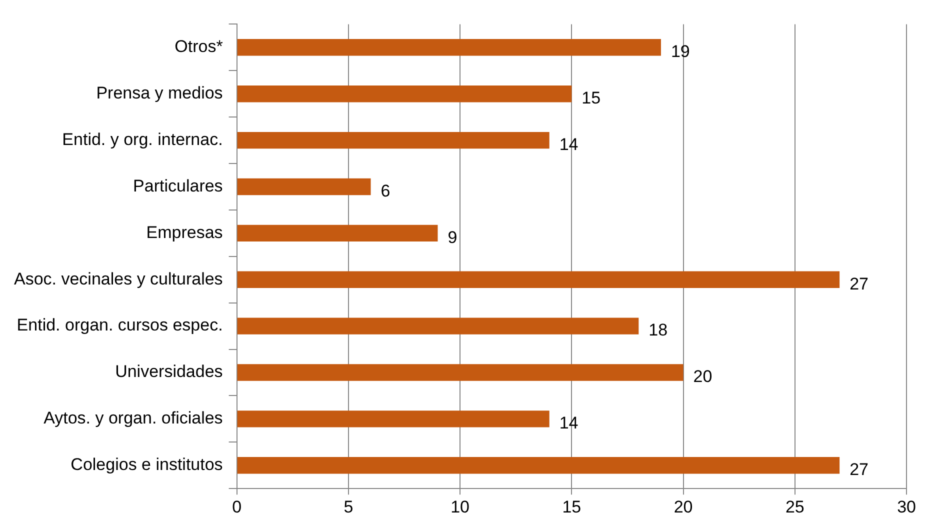  I want to click on x-tick-label: 30, so click(906, 506).